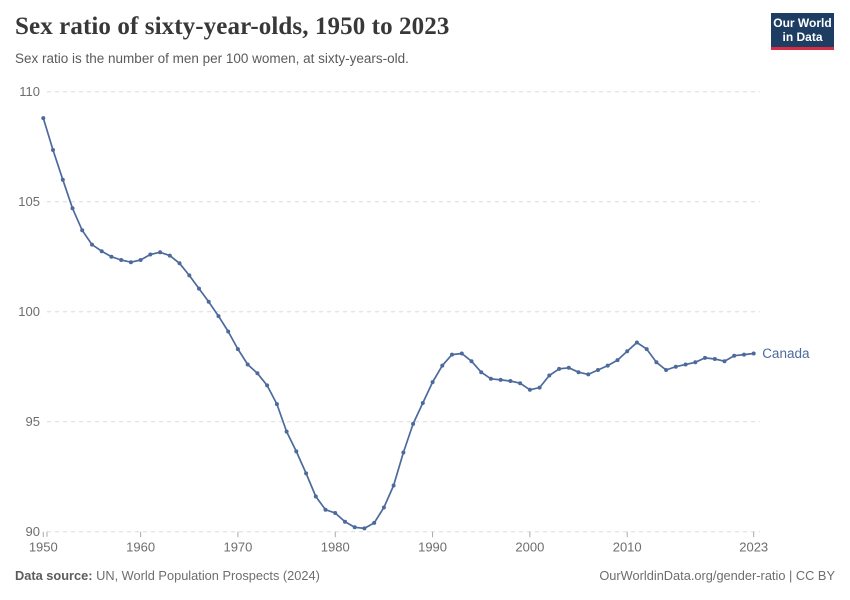  What do you see at coordinates (43, 547) in the screenshot?
I see `x-axis-label: 1950` at bounding box center [43, 547].